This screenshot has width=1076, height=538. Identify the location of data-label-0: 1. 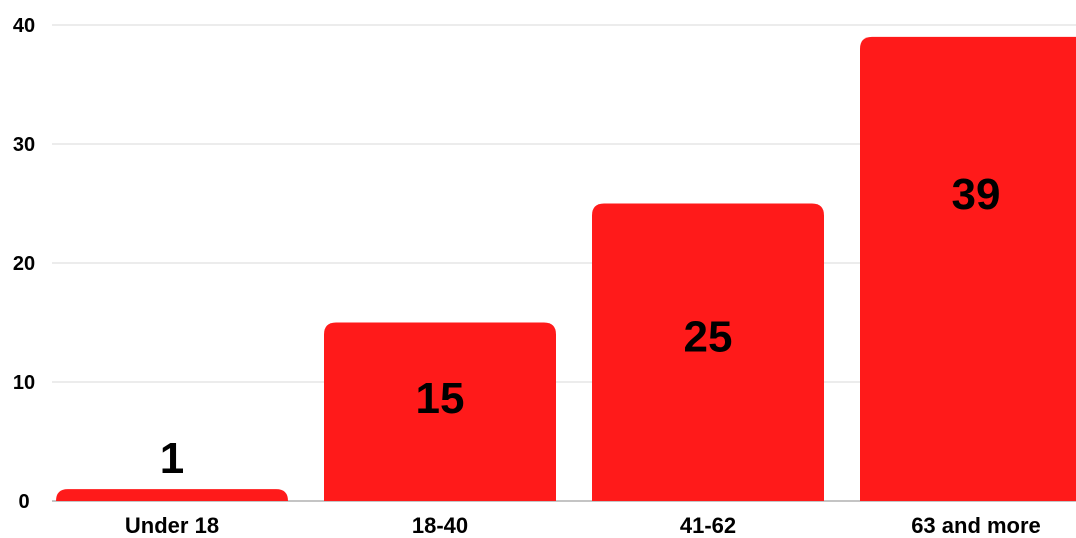
(172, 458).